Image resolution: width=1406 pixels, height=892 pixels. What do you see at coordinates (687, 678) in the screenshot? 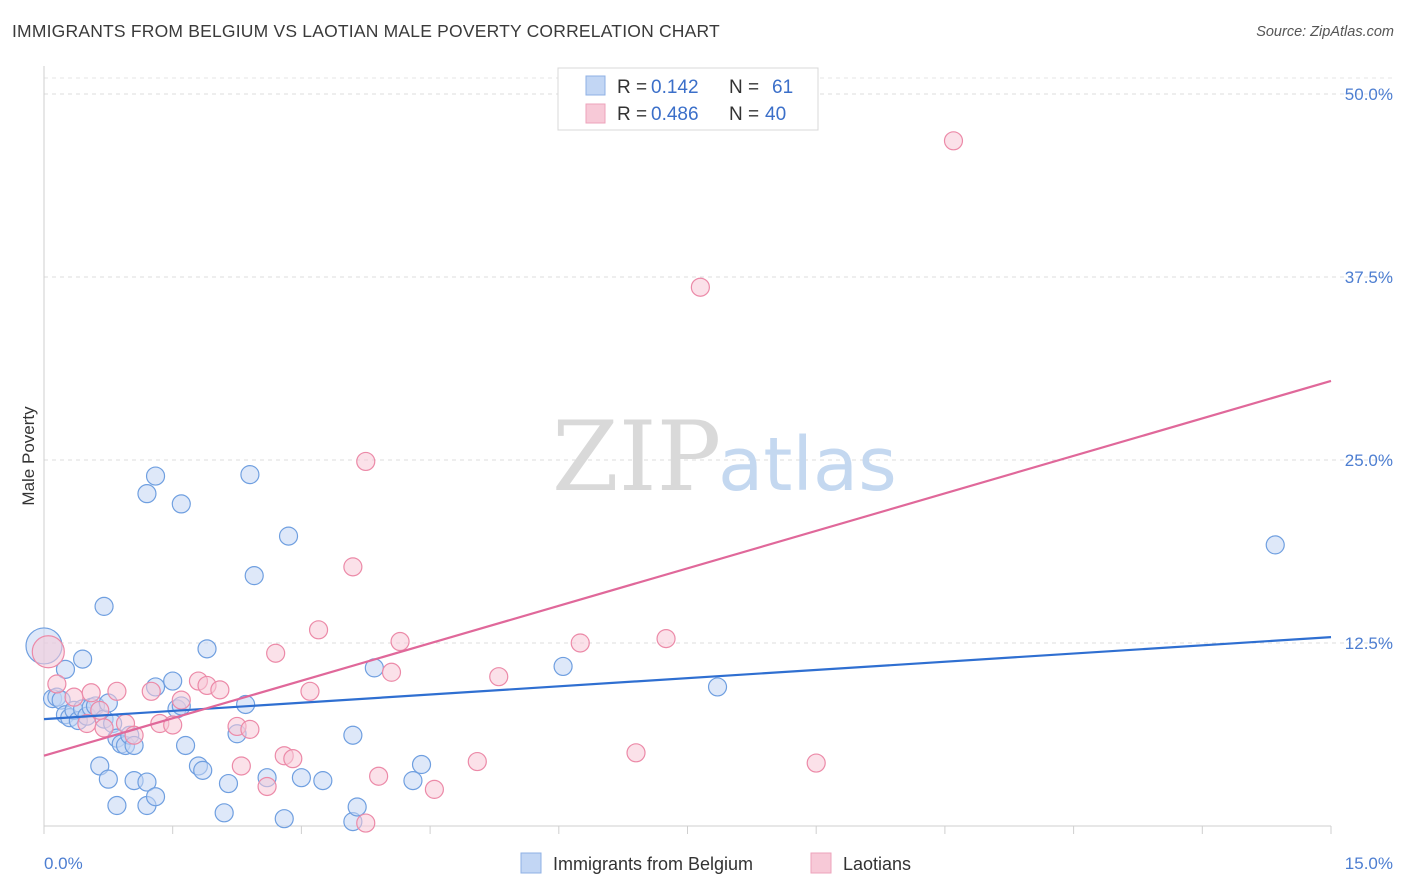
I see `trend-line-belgium` at bounding box center [687, 678].